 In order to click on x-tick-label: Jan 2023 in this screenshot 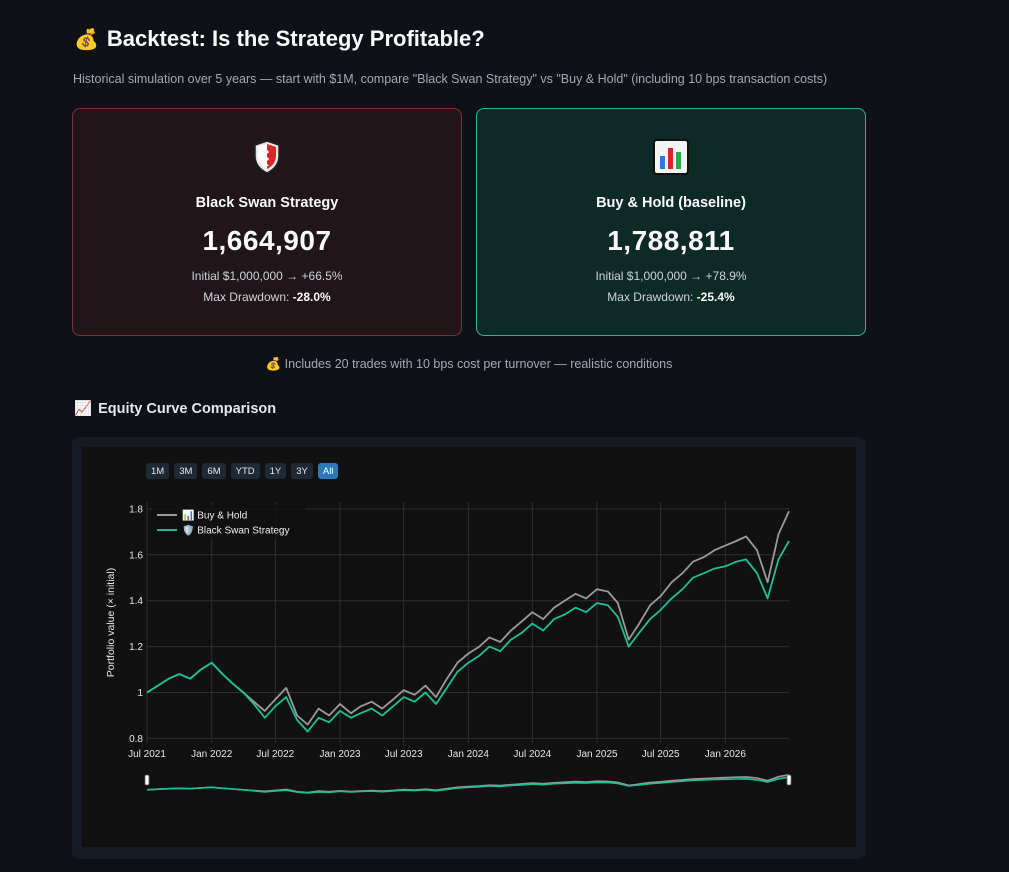, I will do `click(340, 754)`.